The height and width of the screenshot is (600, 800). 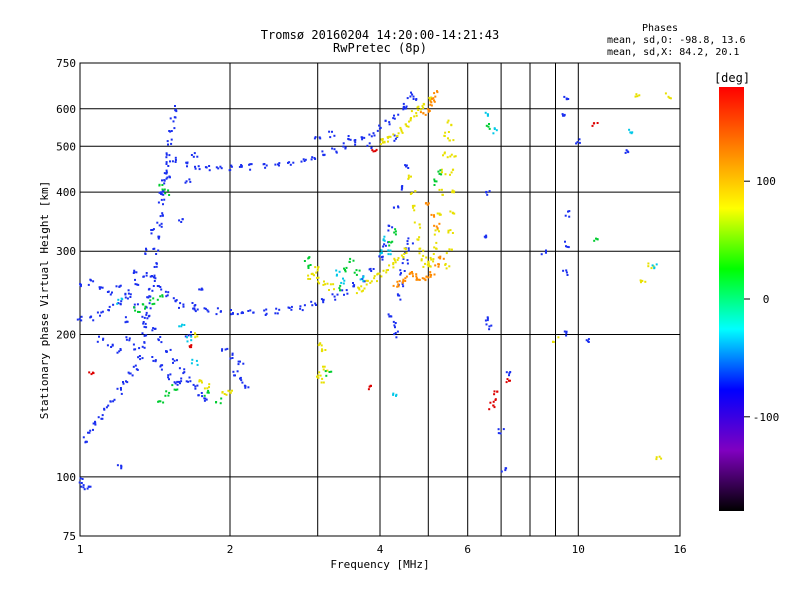 What do you see at coordinates (746, 291) in the screenshot?
I see `colorbar: [deg] 100 0 -100` at bounding box center [746, 291].